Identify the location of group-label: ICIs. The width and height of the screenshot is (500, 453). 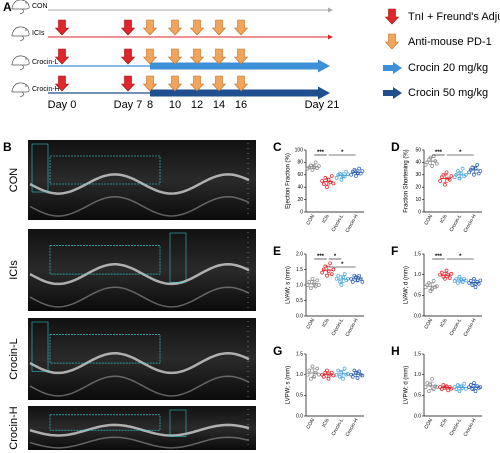
(38, 33).